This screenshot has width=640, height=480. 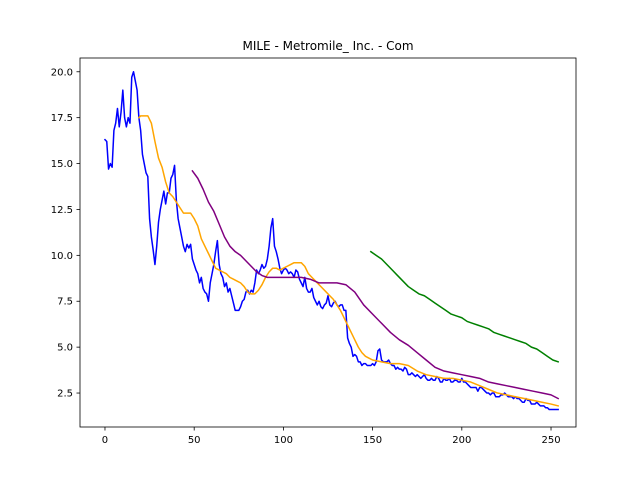 I want to click on x-tick-label: 50, so click(x=194, y=440).